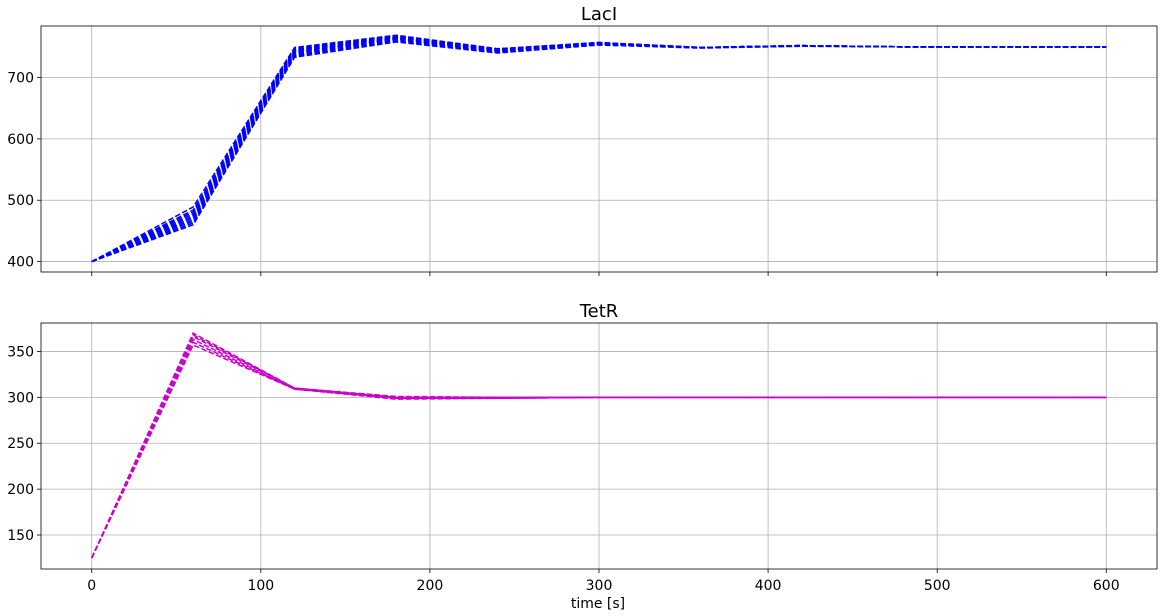 The width and height of the screenshot is (1163, 616). I want to click on tetr-y-tick-label: 200, so click(20, 490).